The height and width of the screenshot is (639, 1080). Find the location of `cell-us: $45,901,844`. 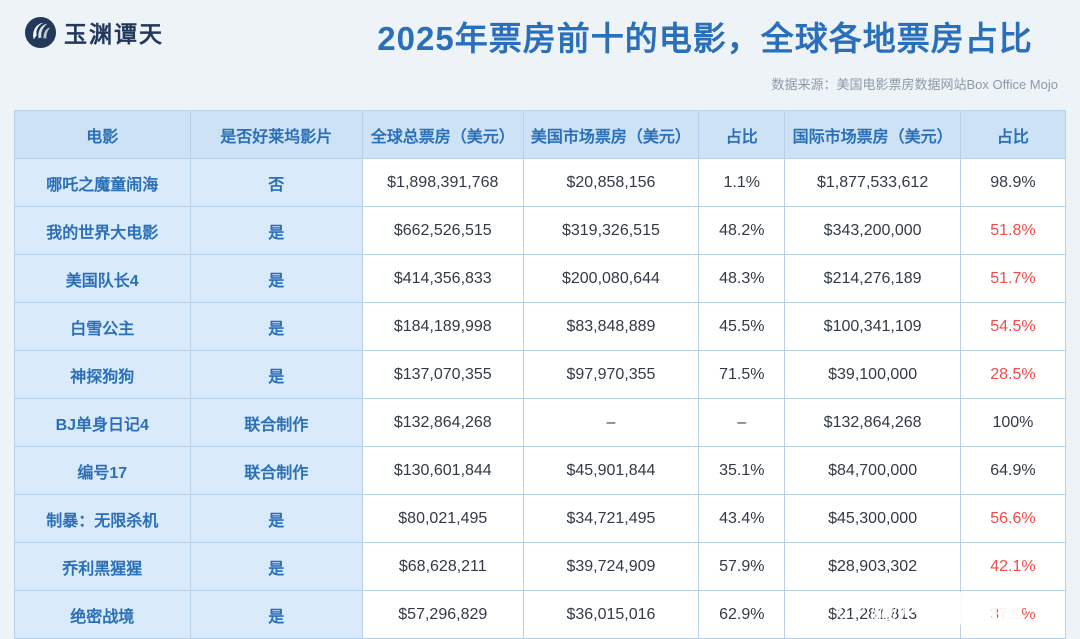

cell-us: $45,901,844 is located at coordinates (611, 470).